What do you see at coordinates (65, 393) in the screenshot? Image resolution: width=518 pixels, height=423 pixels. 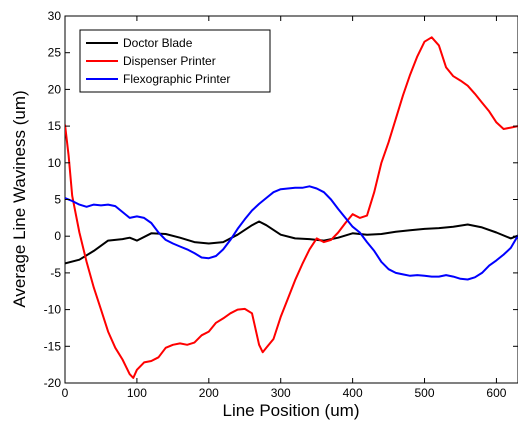 I see `x-tick-label: 0` at bounding box center [65, 393].